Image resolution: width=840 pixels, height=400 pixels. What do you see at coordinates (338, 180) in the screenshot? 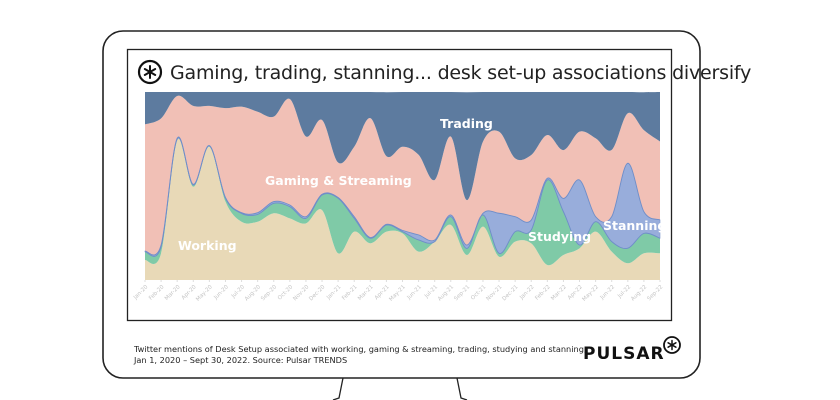
I see `series-label-gaming-streaming: Gaming & Streaming` at bounding box center [338, 180].